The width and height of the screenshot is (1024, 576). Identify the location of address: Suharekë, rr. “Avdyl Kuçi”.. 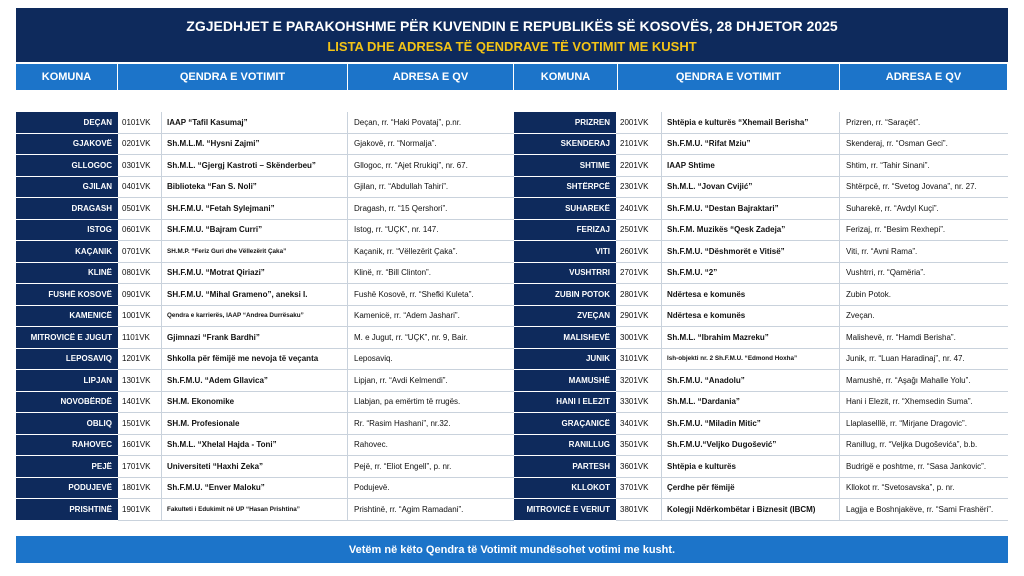
(924, 209).